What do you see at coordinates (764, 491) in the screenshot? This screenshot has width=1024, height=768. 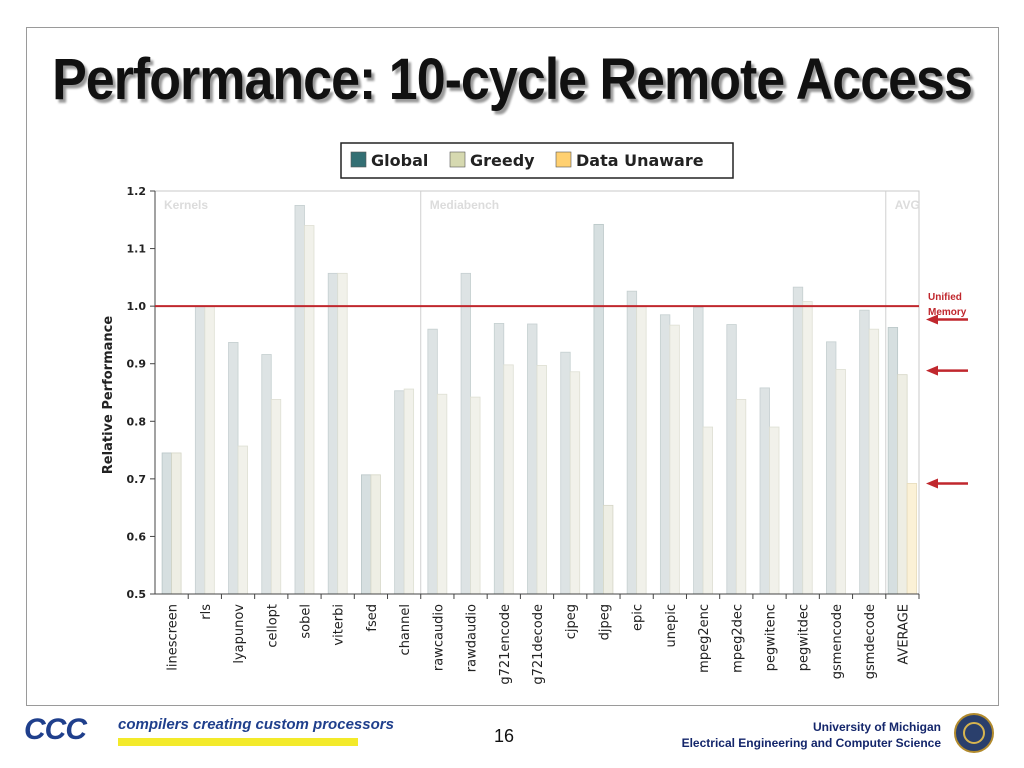 I see `bar-global-pegwitenc` at bounding box center [764, 491].